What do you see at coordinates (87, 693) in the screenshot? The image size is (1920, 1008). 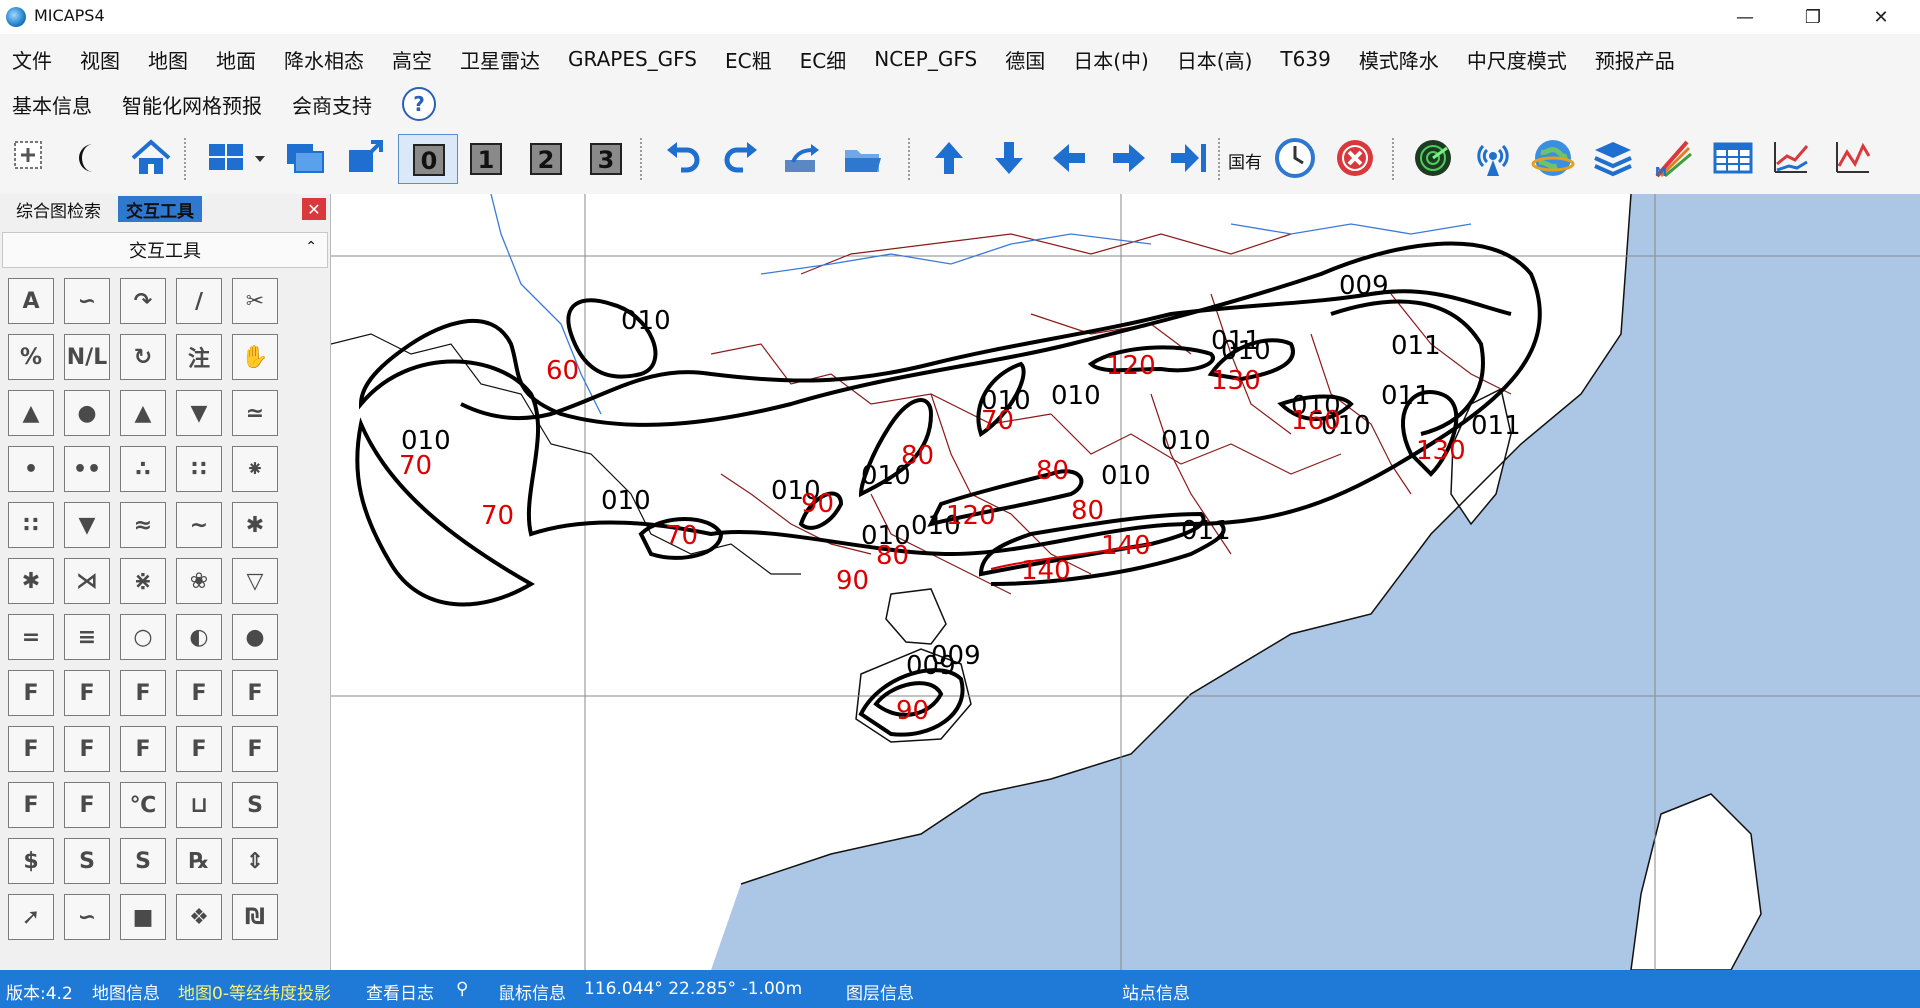 I see `flag2-icon: F` at bounding box center [87, 693].